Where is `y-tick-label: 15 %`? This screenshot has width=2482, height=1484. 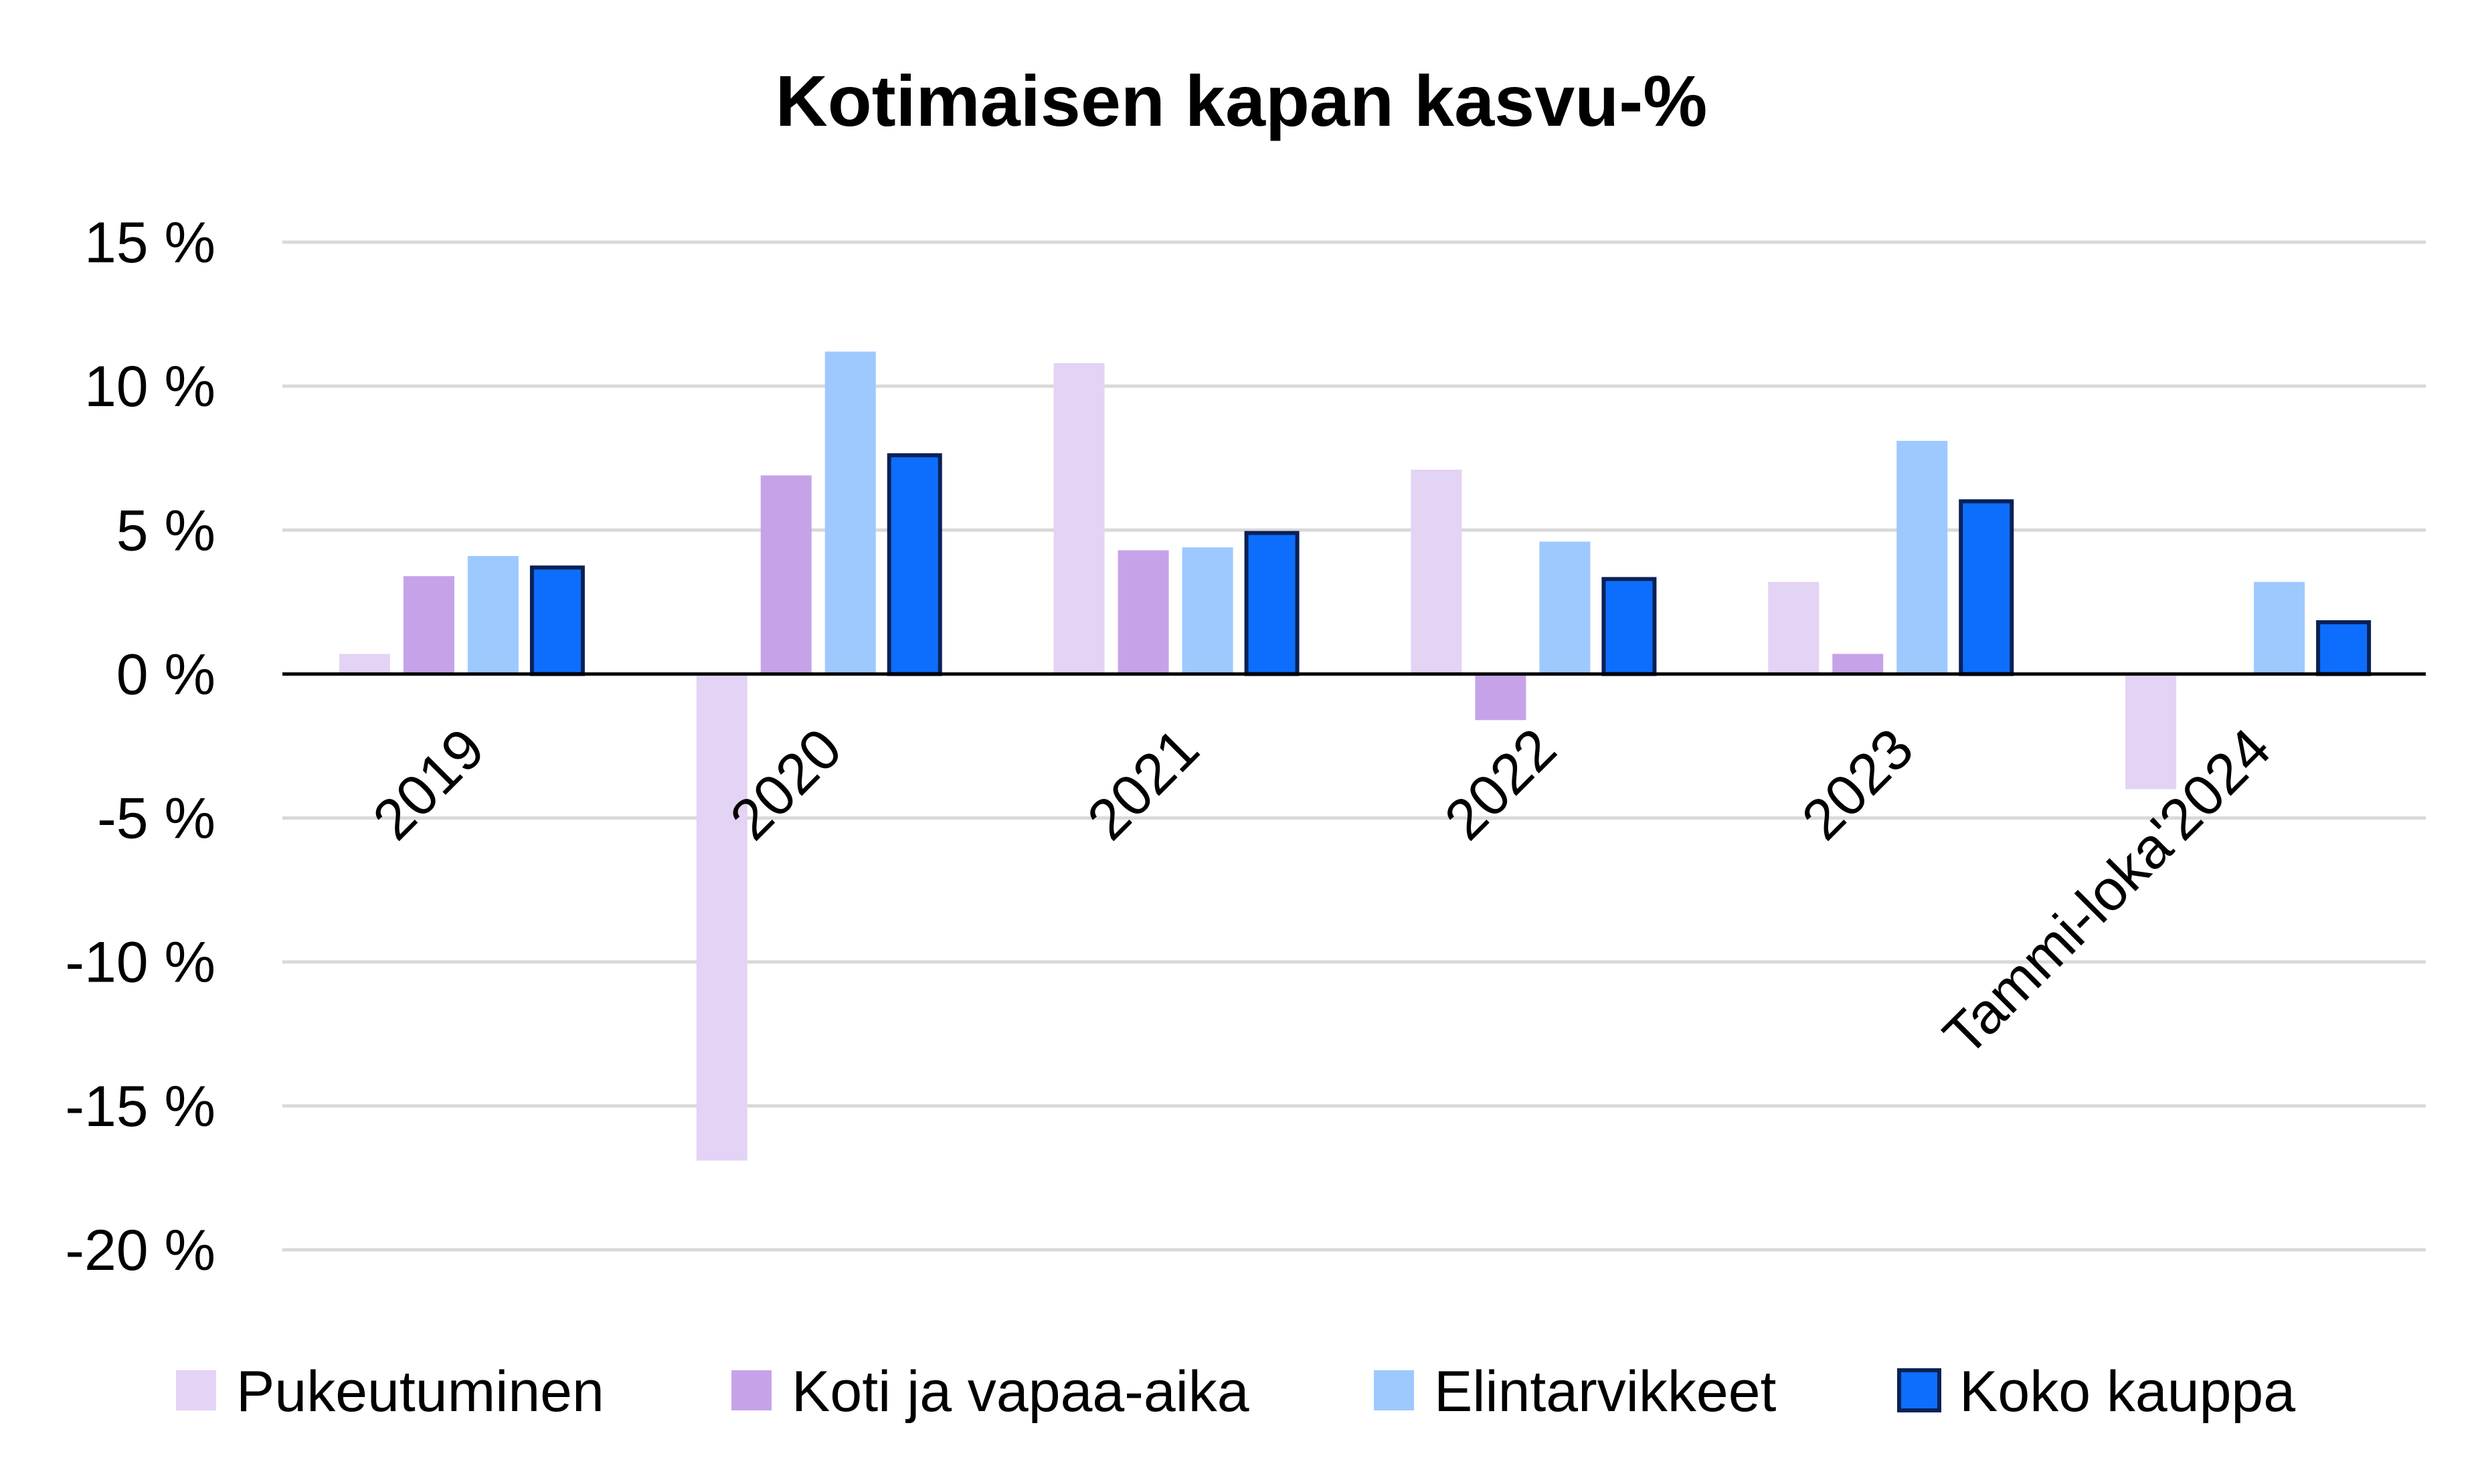 y-tick-label: 15 % is located at coordinates (149, 243).